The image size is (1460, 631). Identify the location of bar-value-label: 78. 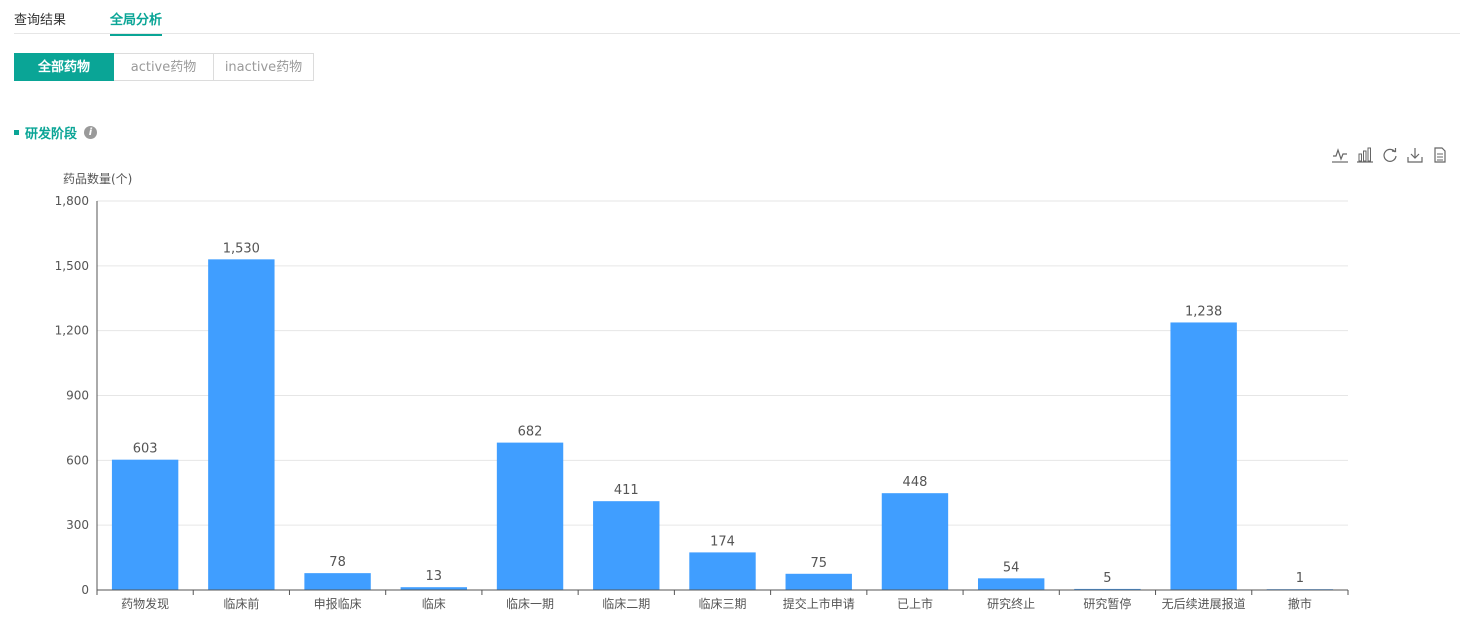
(337, 562).